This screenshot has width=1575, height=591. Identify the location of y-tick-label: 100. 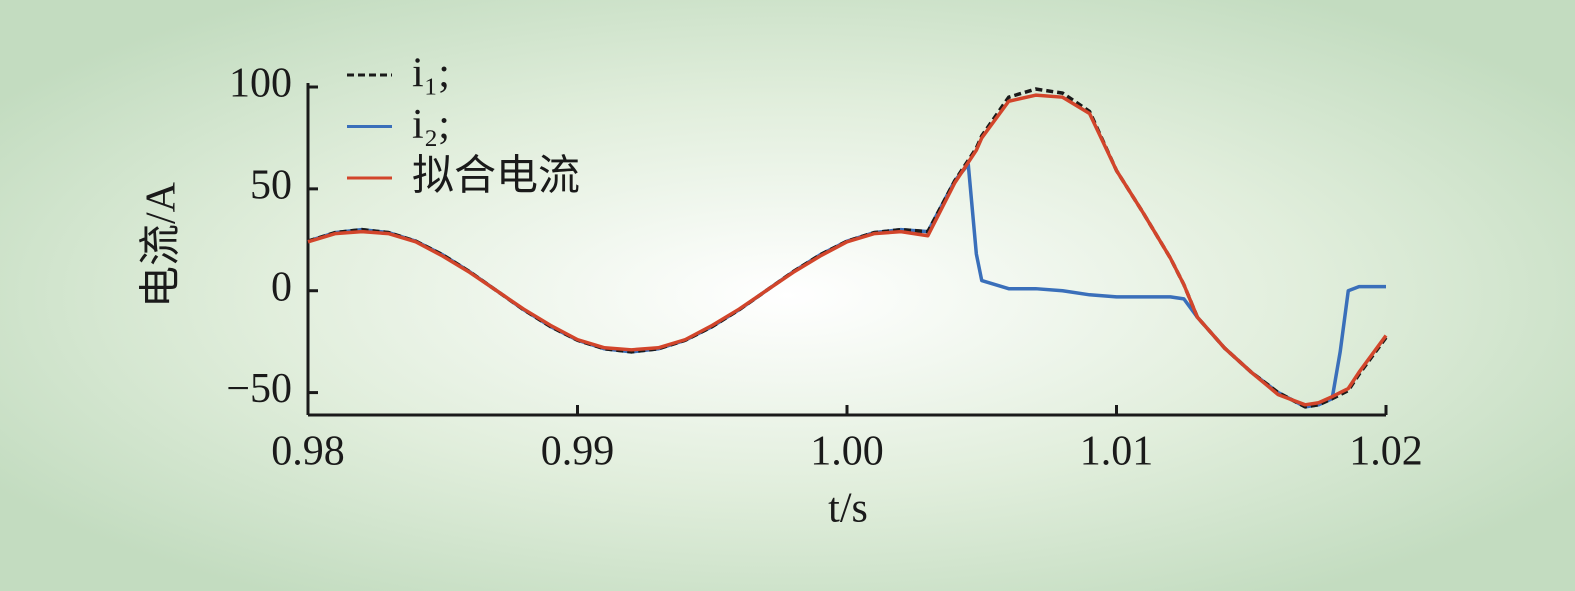
(260, 84).